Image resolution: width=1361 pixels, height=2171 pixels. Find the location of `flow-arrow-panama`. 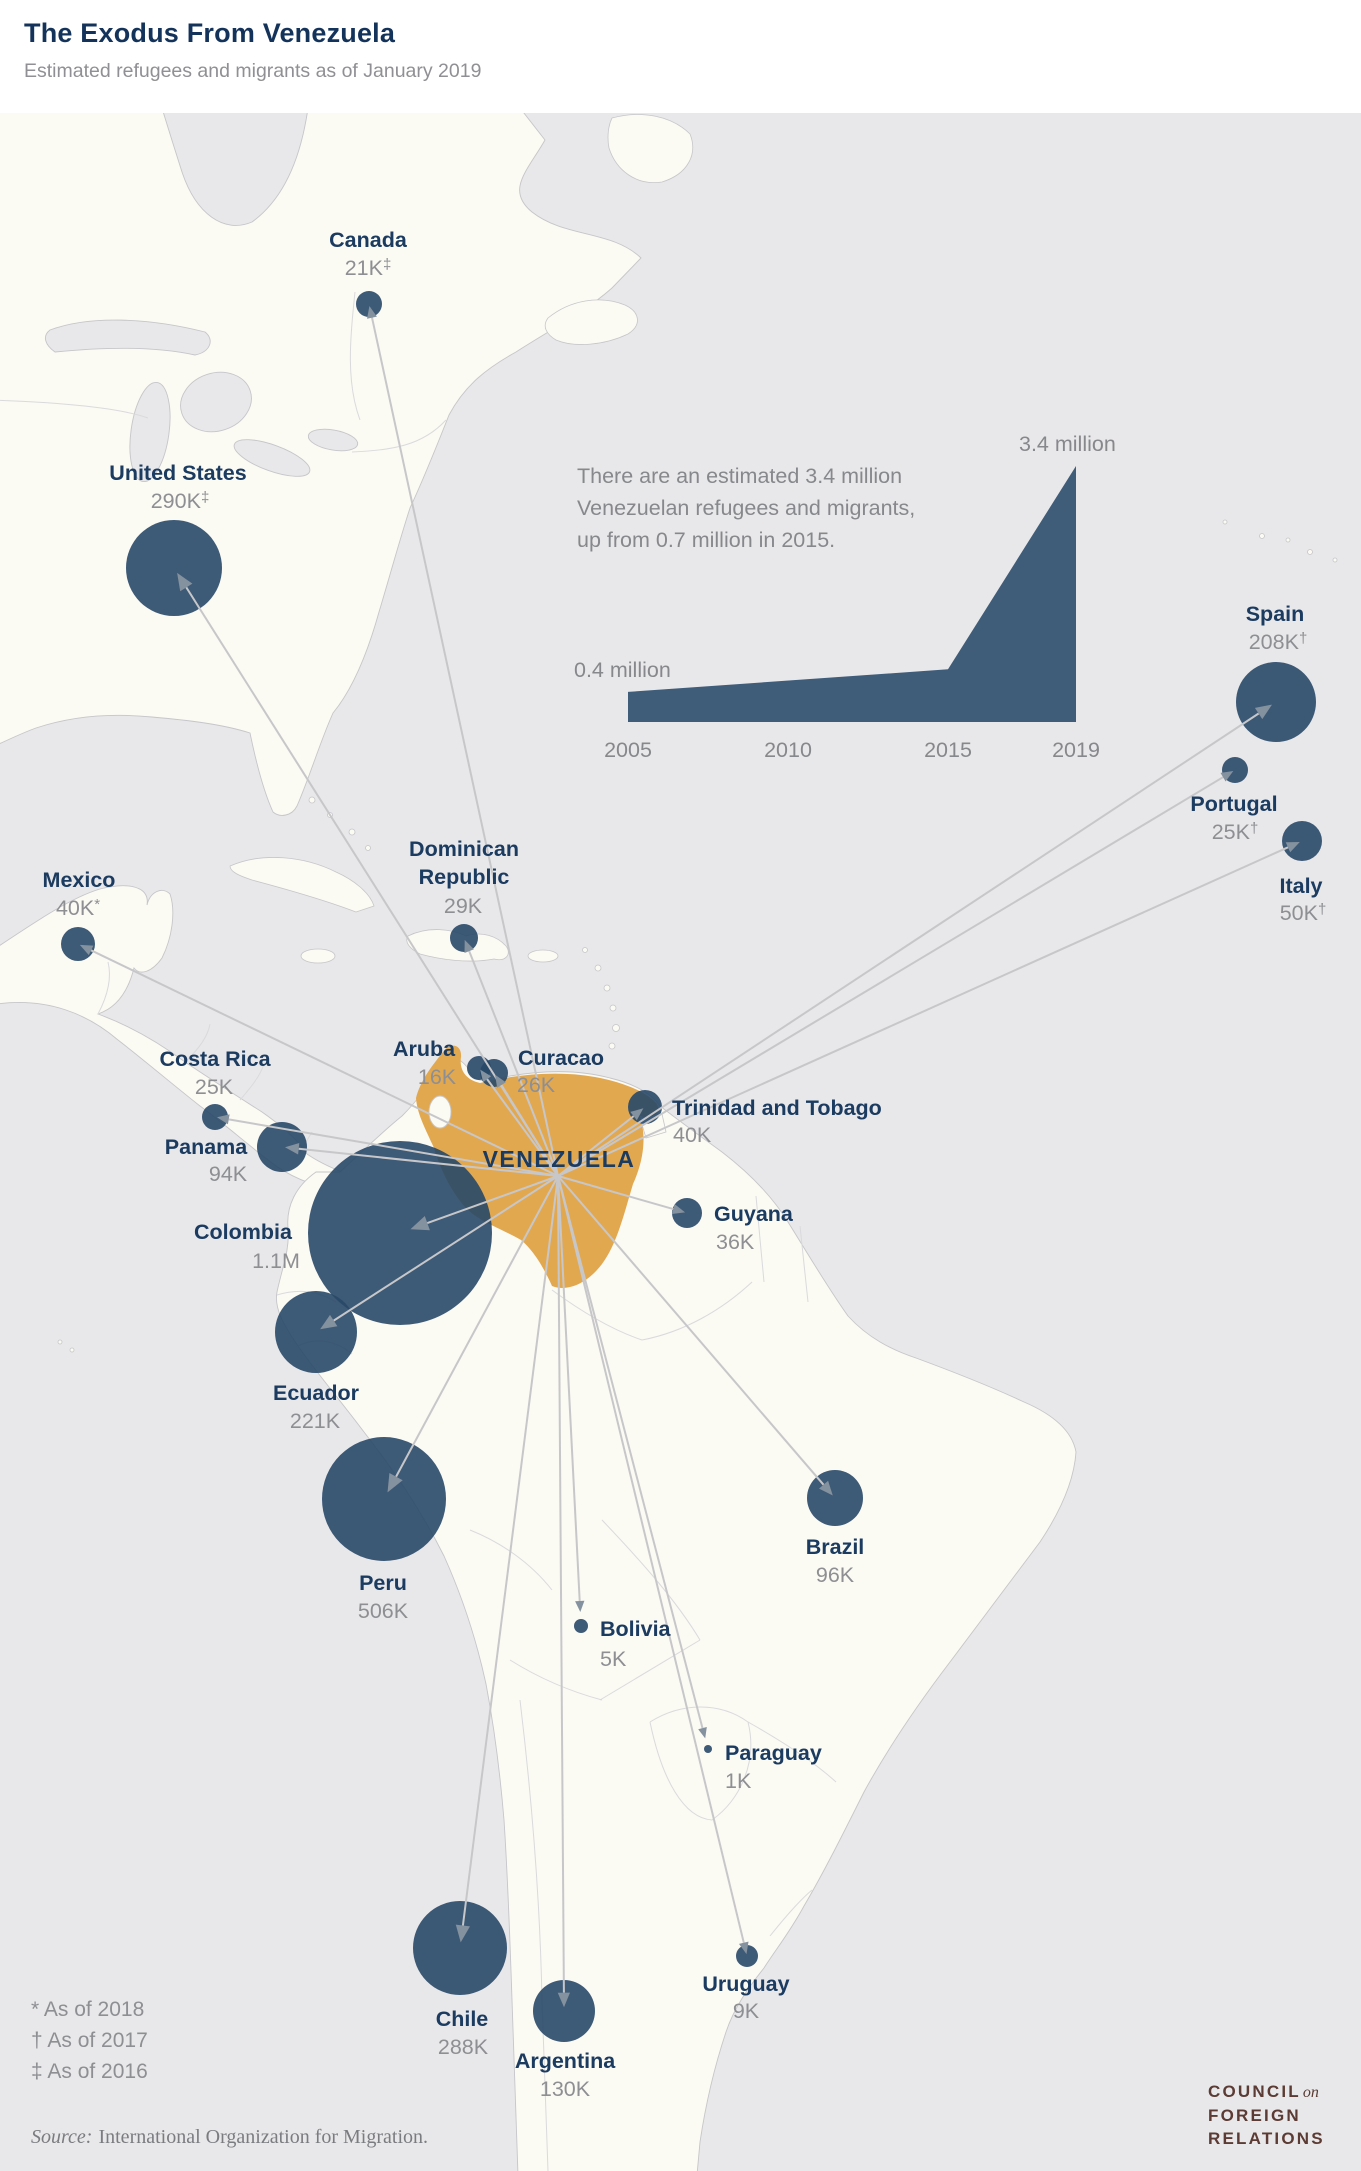

flow-arrow-panama is located at coordinates (292, 1149).